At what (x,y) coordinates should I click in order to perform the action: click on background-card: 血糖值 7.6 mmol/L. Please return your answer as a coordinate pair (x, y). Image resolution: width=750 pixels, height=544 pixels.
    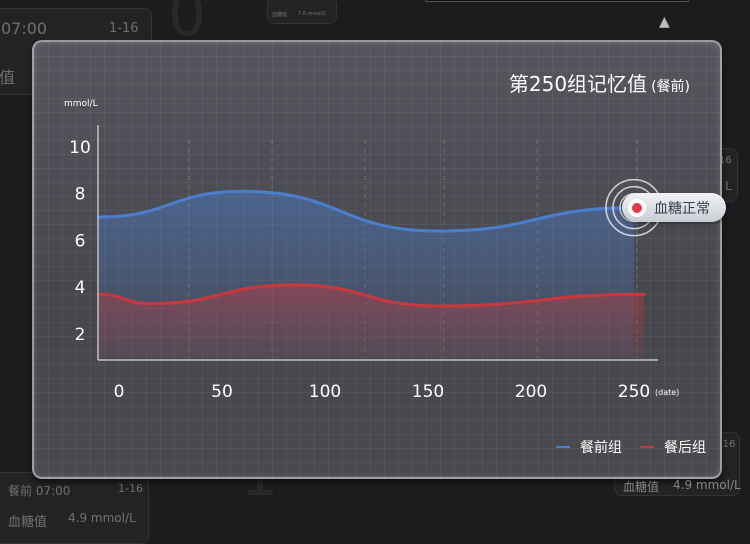
    Looking at the image, I should click on (302, 12).